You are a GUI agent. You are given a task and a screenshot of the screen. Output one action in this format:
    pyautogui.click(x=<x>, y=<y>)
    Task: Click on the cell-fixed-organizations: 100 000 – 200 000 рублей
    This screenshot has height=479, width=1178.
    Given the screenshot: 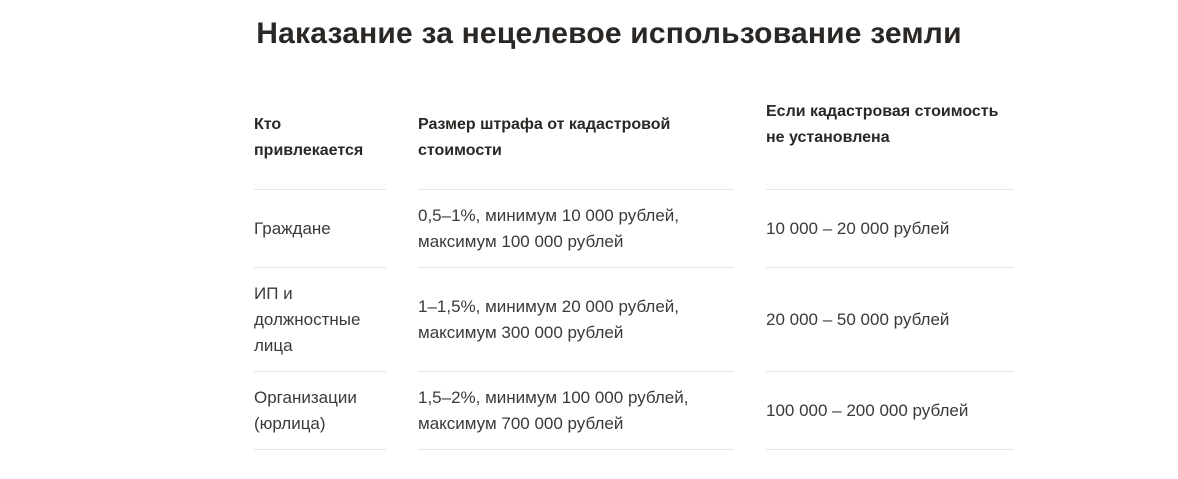 What is the action you would take?
    pyautogui.click(x=867, y=410)
    